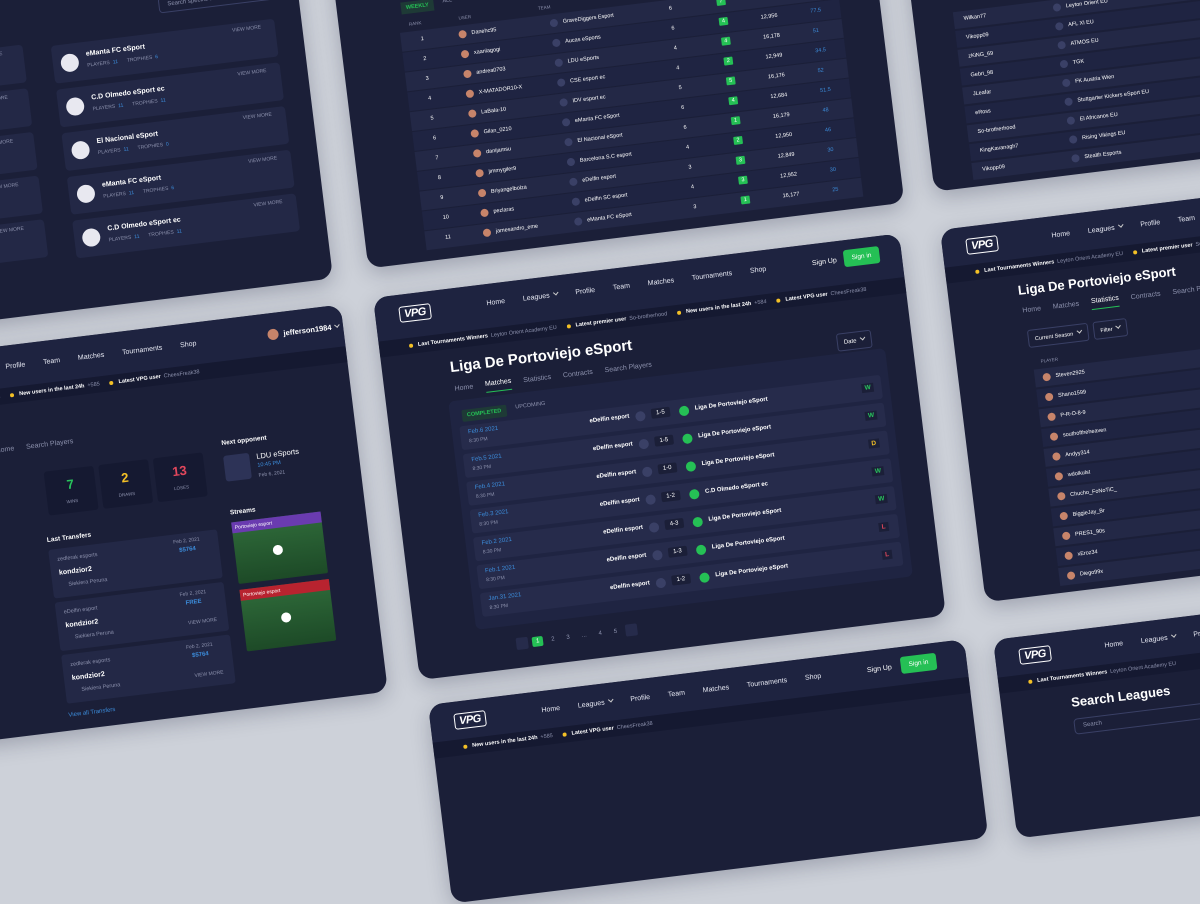 The width and height of the screenshot is (1200, 904). What do you see at coordinates (434, 138) in the screenshot?
I see `rank: 6` at bounding box center [434, 138].